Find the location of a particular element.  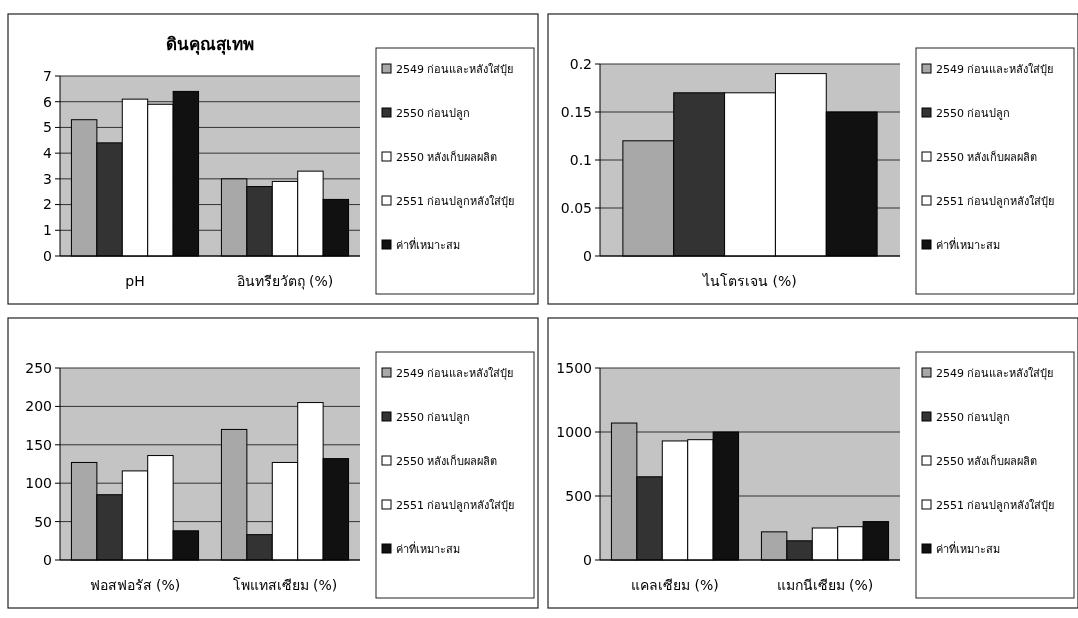

y-tick-label: 50 is located at coordinates (43, 521).